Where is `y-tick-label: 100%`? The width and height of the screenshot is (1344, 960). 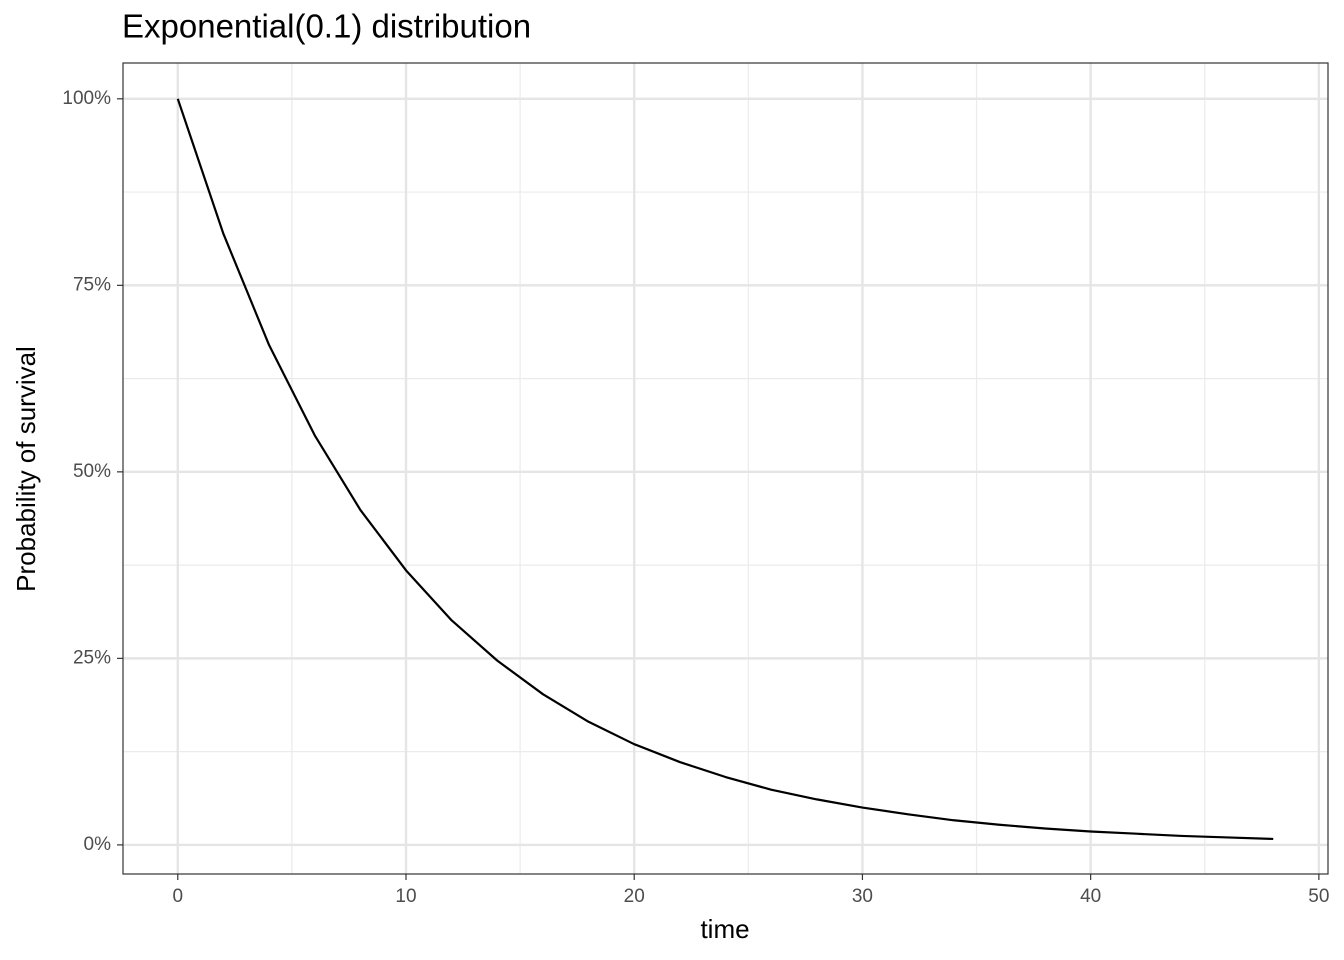
y-tick-label: 100% is located at coordinates (86, 98).